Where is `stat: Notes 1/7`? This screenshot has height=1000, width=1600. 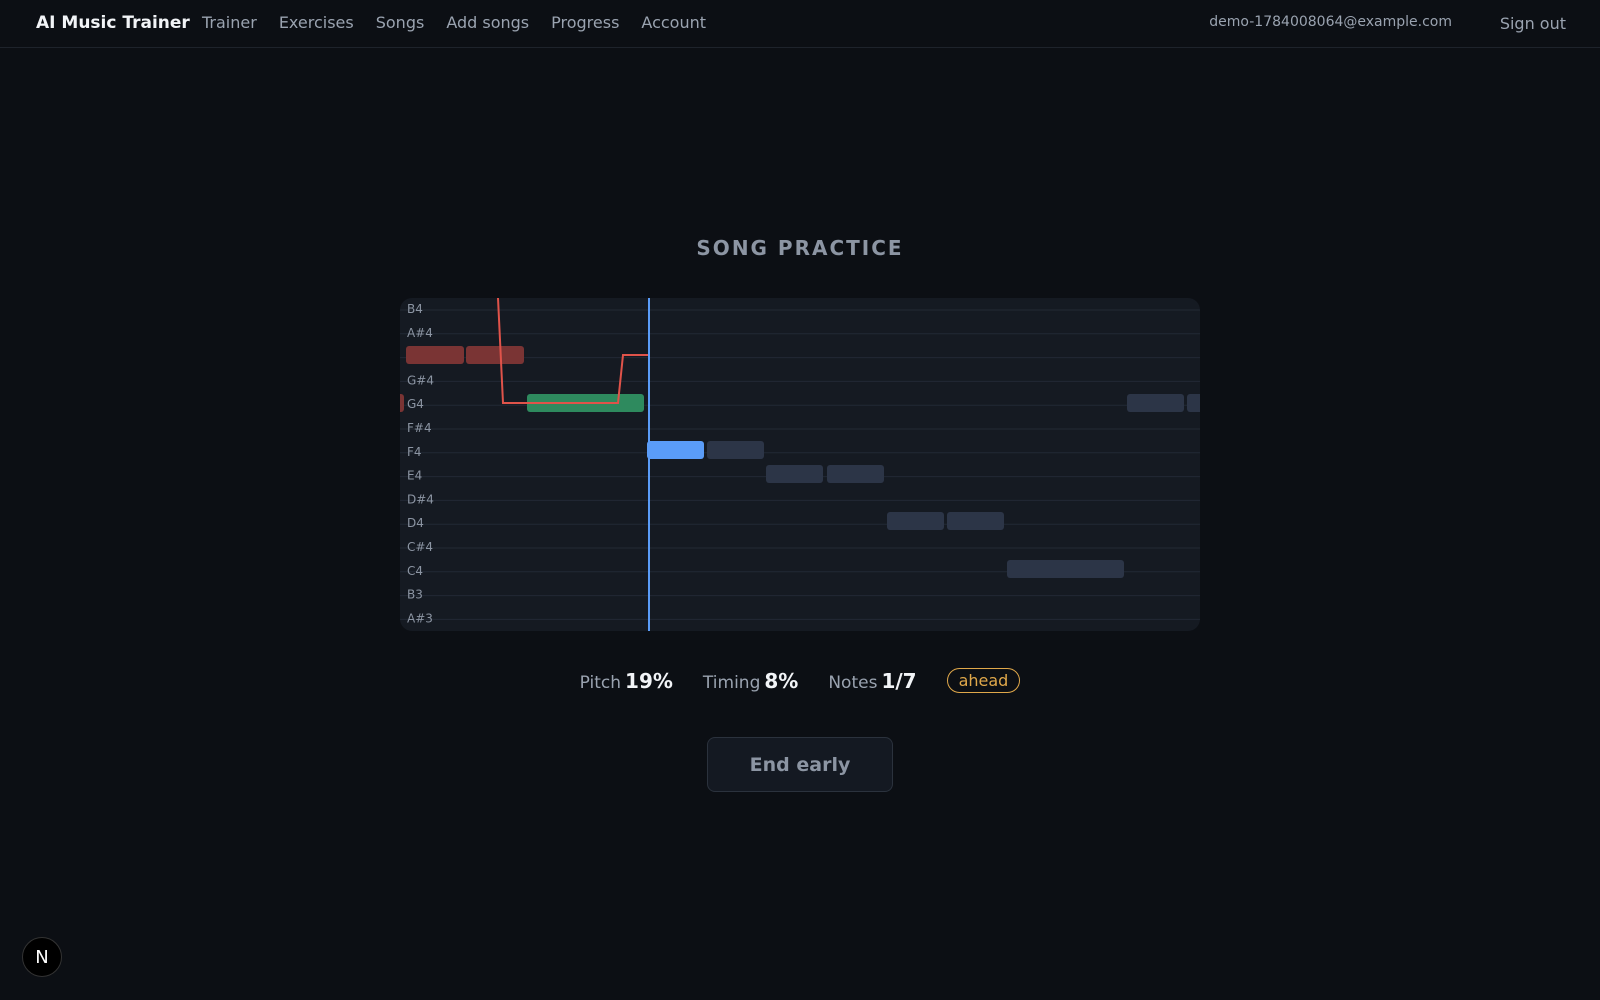
stat: Notes 1/7 is located at coordinates (872, 681).